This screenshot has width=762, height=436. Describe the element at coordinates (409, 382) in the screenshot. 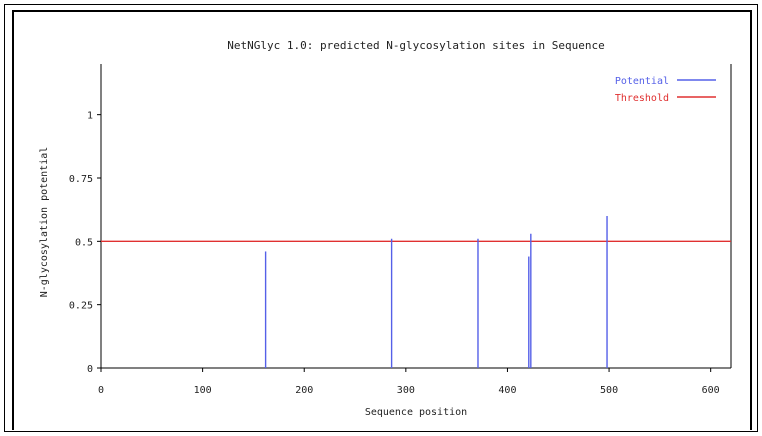

I see `x-ticks: 0 100 200 300 400 500 600` at that location.